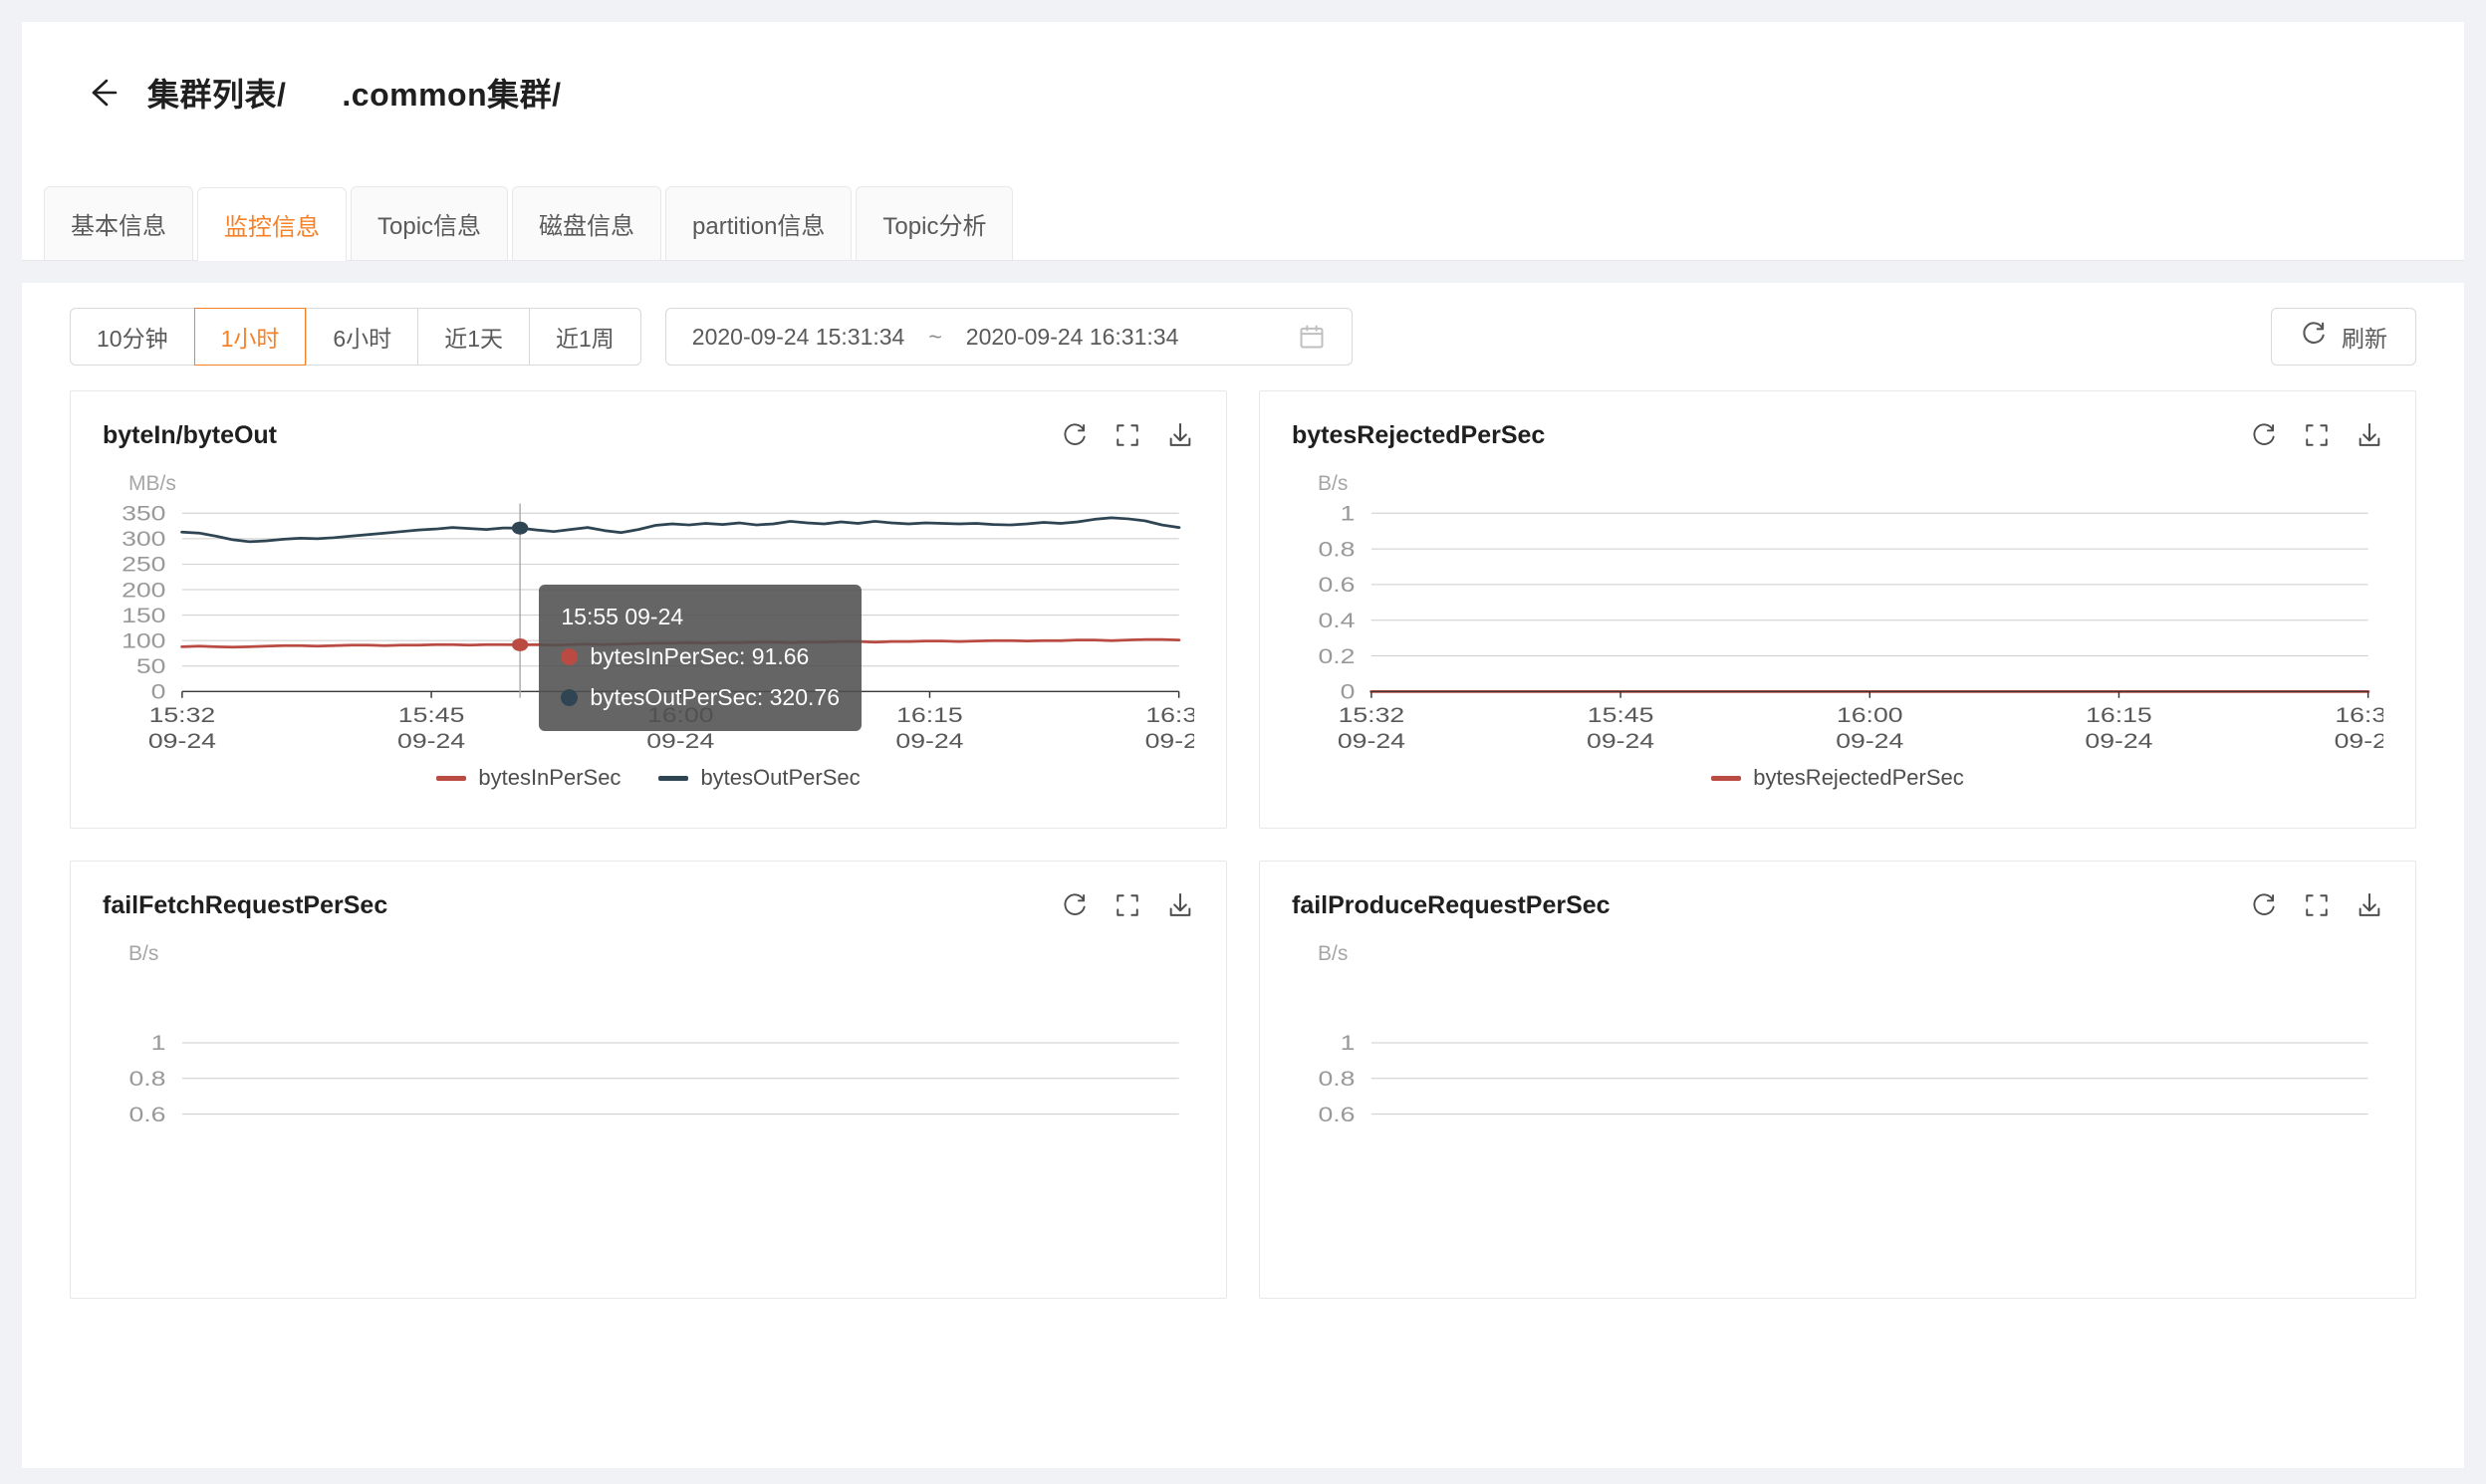  Describe the element at coordinates (362, 337) in the screenshot. I see `range-button-6hour: 6小时` at that location.